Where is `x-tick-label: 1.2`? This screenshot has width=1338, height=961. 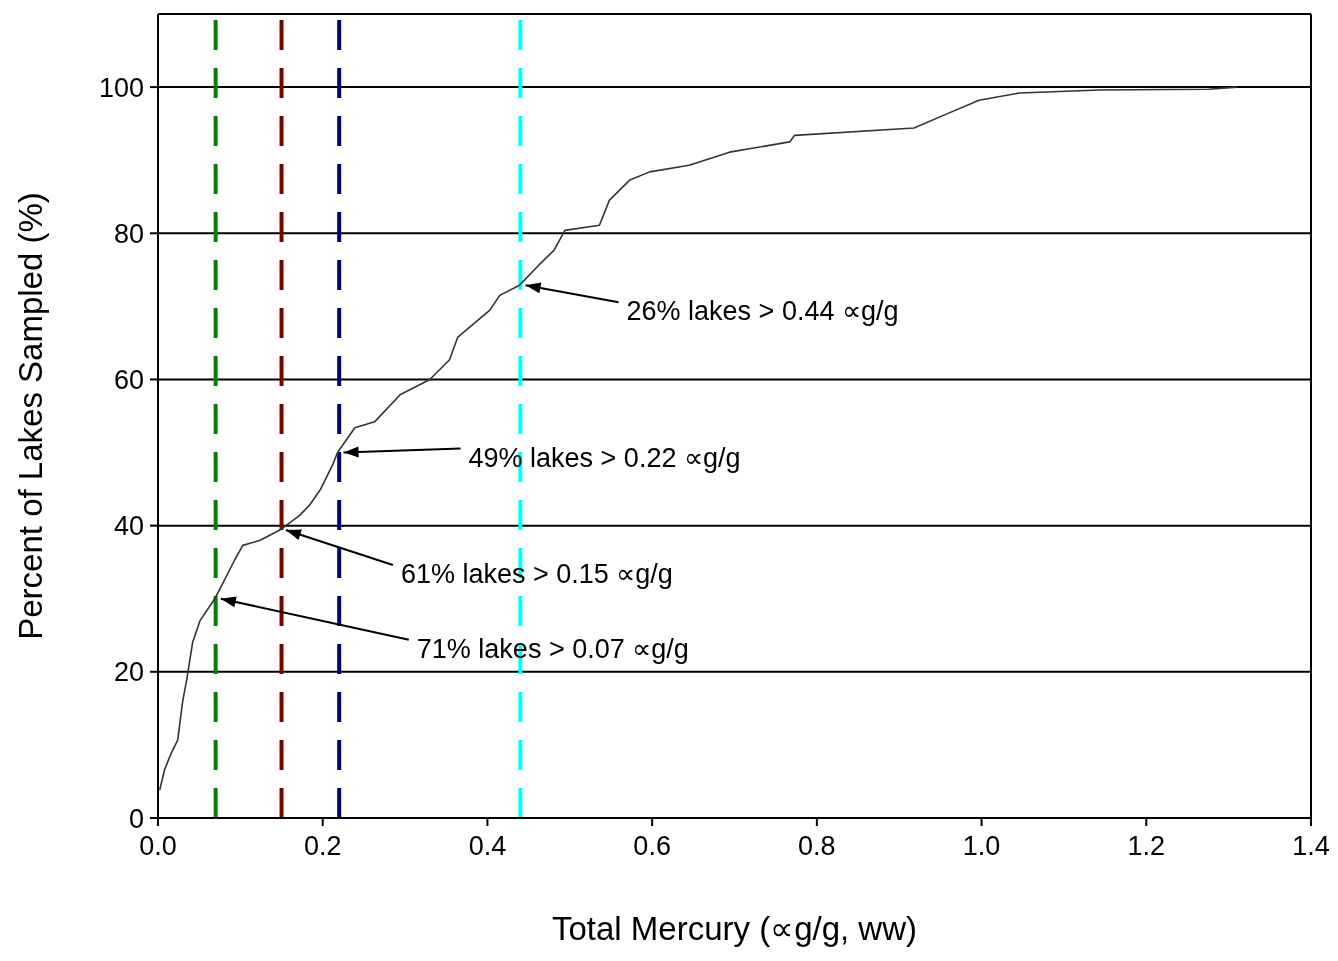 x-tick-label: 1.2 is located at coordinates (1146, 846).